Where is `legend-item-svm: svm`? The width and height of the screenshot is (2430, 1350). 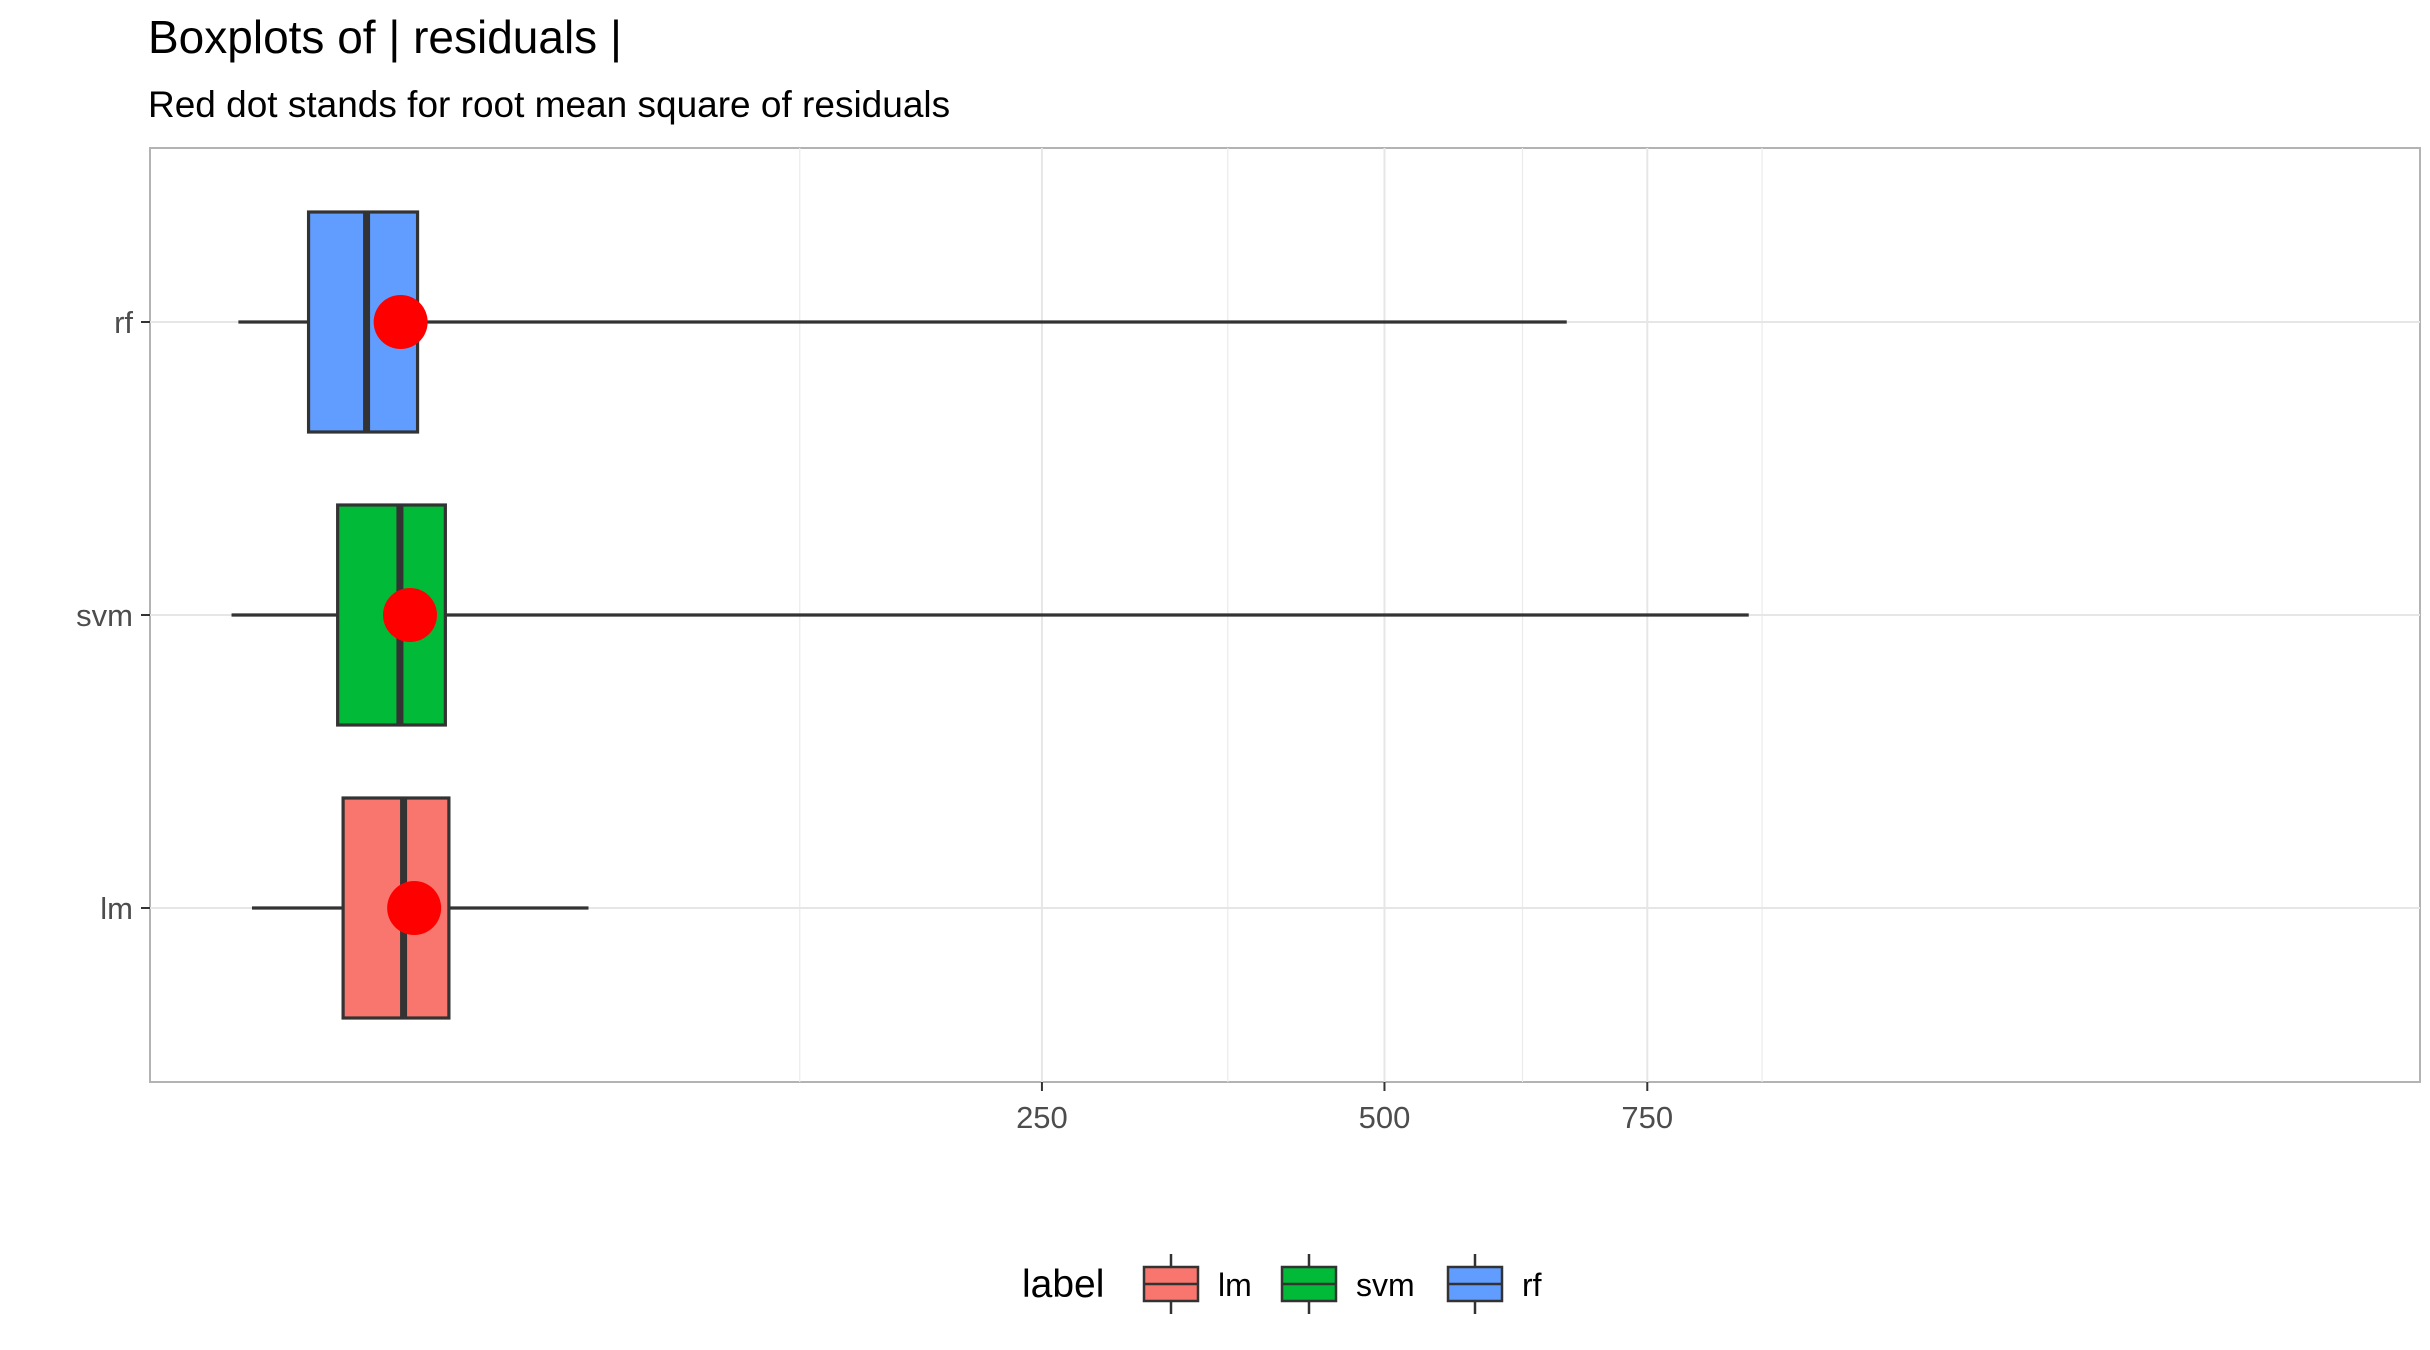
legend-item-svm: svm is located at coordinates (1347, 1284).